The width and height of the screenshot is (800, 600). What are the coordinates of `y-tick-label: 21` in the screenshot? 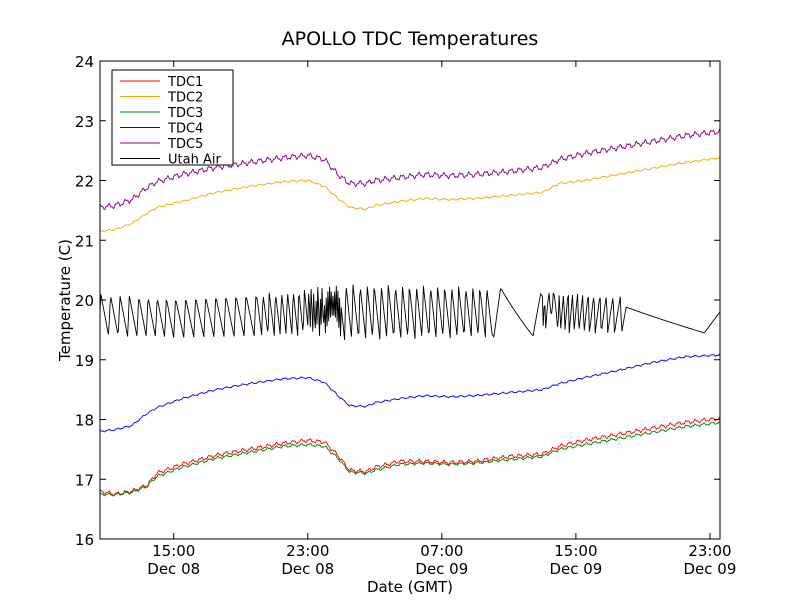 It's located at (84, 241).